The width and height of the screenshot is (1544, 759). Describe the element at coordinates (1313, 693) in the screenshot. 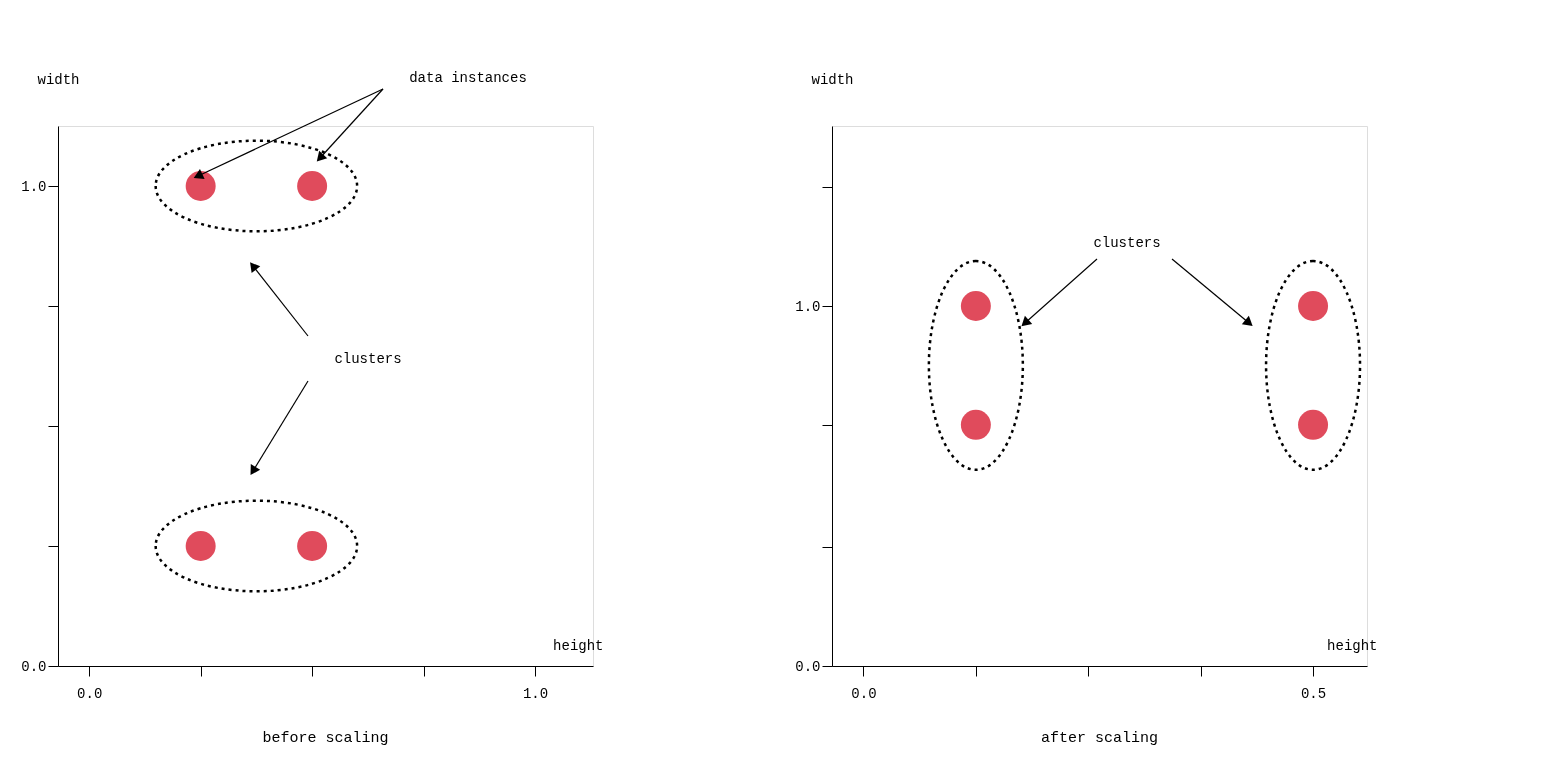

I see `x-tick-label: 0.5` at that location.